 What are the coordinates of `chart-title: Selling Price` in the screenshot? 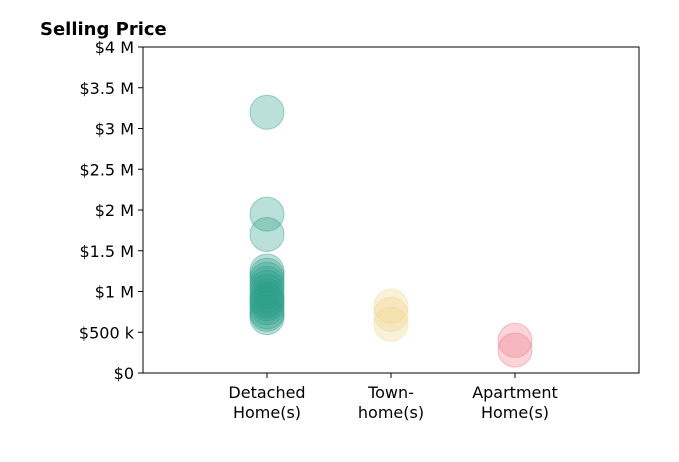 It's located at (103, 29).